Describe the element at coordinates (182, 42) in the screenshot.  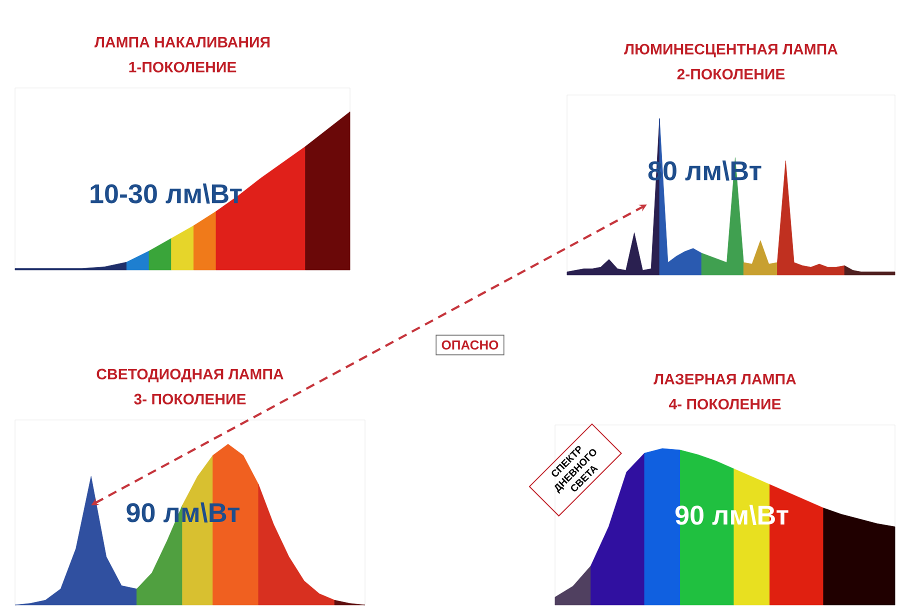
I see `chart-title: ЛАМПА НАКАЛИВАНИЯ` at that location.